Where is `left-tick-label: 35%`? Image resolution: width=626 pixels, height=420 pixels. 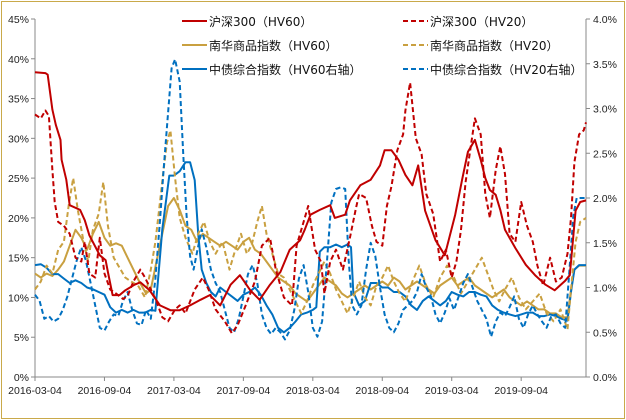
left-tick-label: 35% is located at coordinates (18, 100).